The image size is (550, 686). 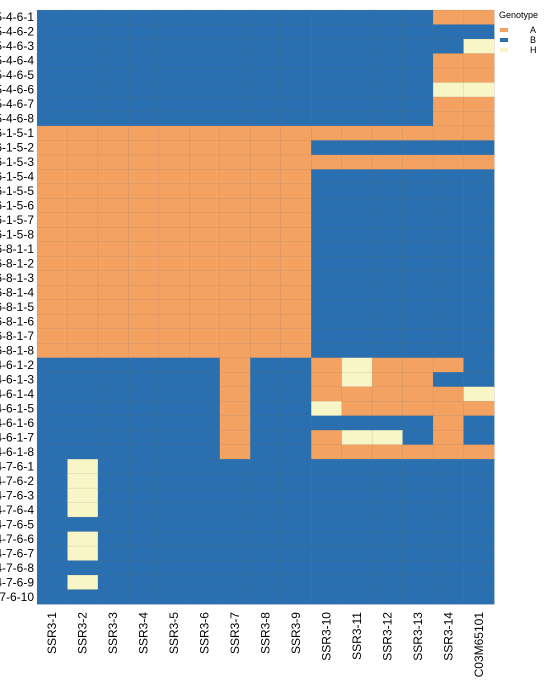 What do you see at coordinates (326, 636) in the screenshot?
I see `column-label: SSR3-10` at bounding box center [326, 636].